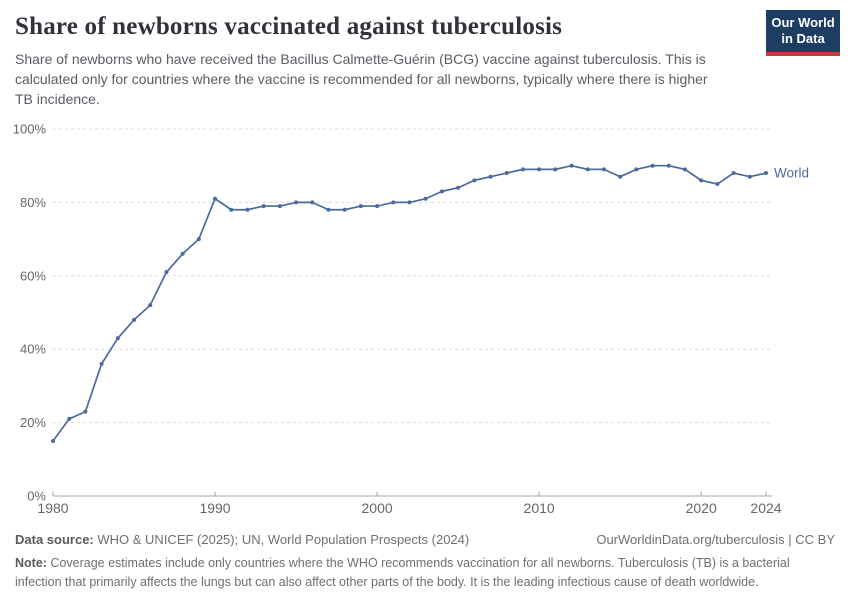 The width and height of the screenshot is (850, 600). Describe the element at coordinates (803, 22) in the screenshot. I see `owid-logo-line1: Our World` at that location.